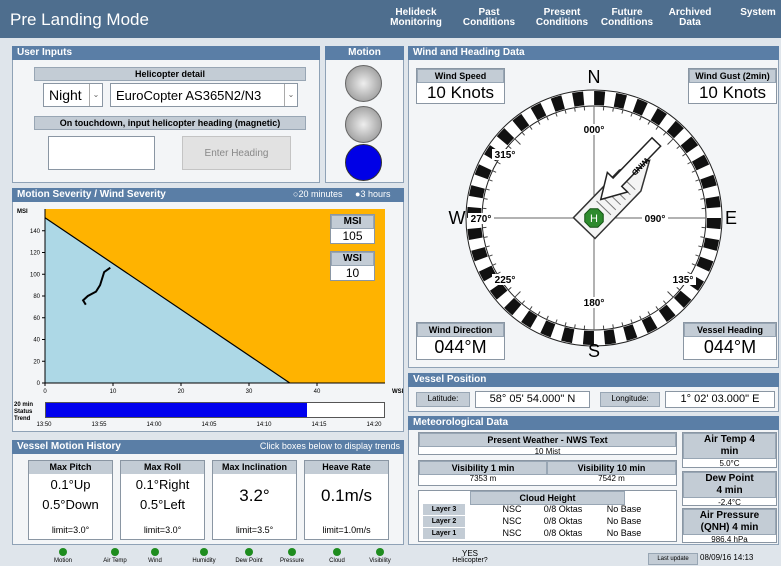 The image size is (781, 566). I want to click on time-select: Night, so click(73, 95).